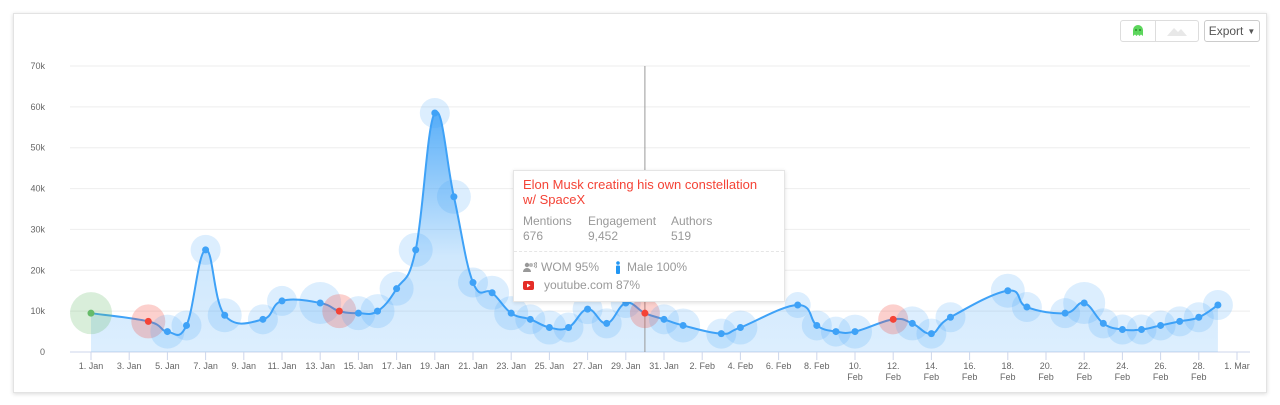 This screenshot has height=405, width=1280. What do you see at coordinates (1161, 371) in the screenshot?
I see `x-tick-label: 26. Feb` at bounding box center [1161, 371].